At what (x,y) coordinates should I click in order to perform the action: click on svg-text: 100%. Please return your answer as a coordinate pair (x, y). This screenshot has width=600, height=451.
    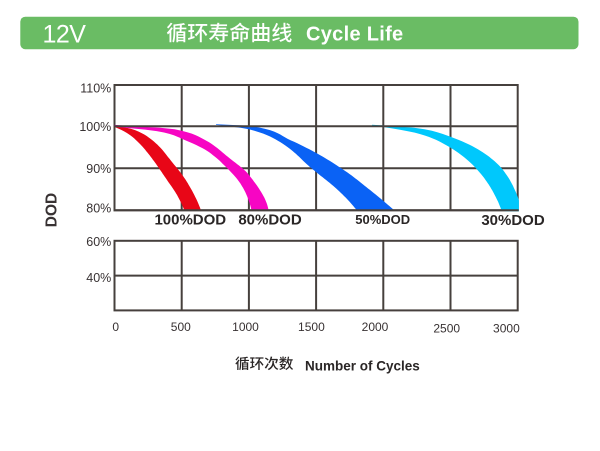
    Looking at the image, I should click on (95, 127).